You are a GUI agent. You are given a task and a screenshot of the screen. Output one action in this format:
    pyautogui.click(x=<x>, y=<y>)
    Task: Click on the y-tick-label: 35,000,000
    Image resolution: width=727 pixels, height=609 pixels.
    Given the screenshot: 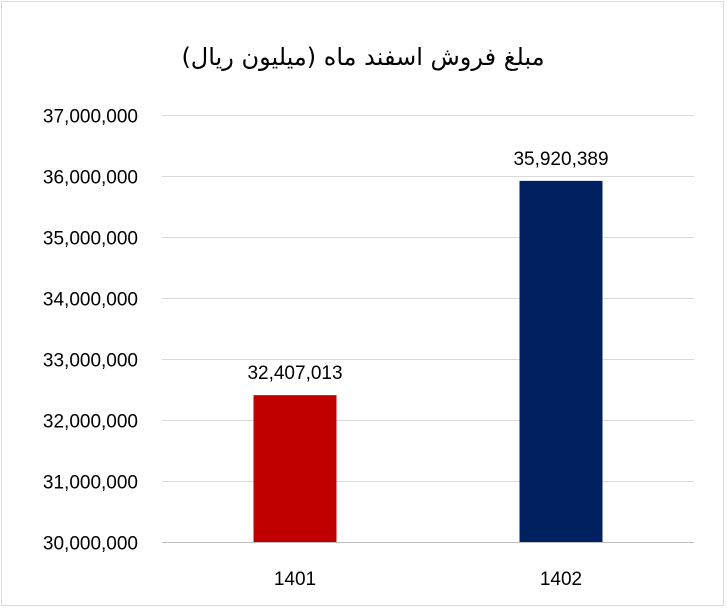 What is the action you would take?
    pyautogui.click(x=90, y=239)
    